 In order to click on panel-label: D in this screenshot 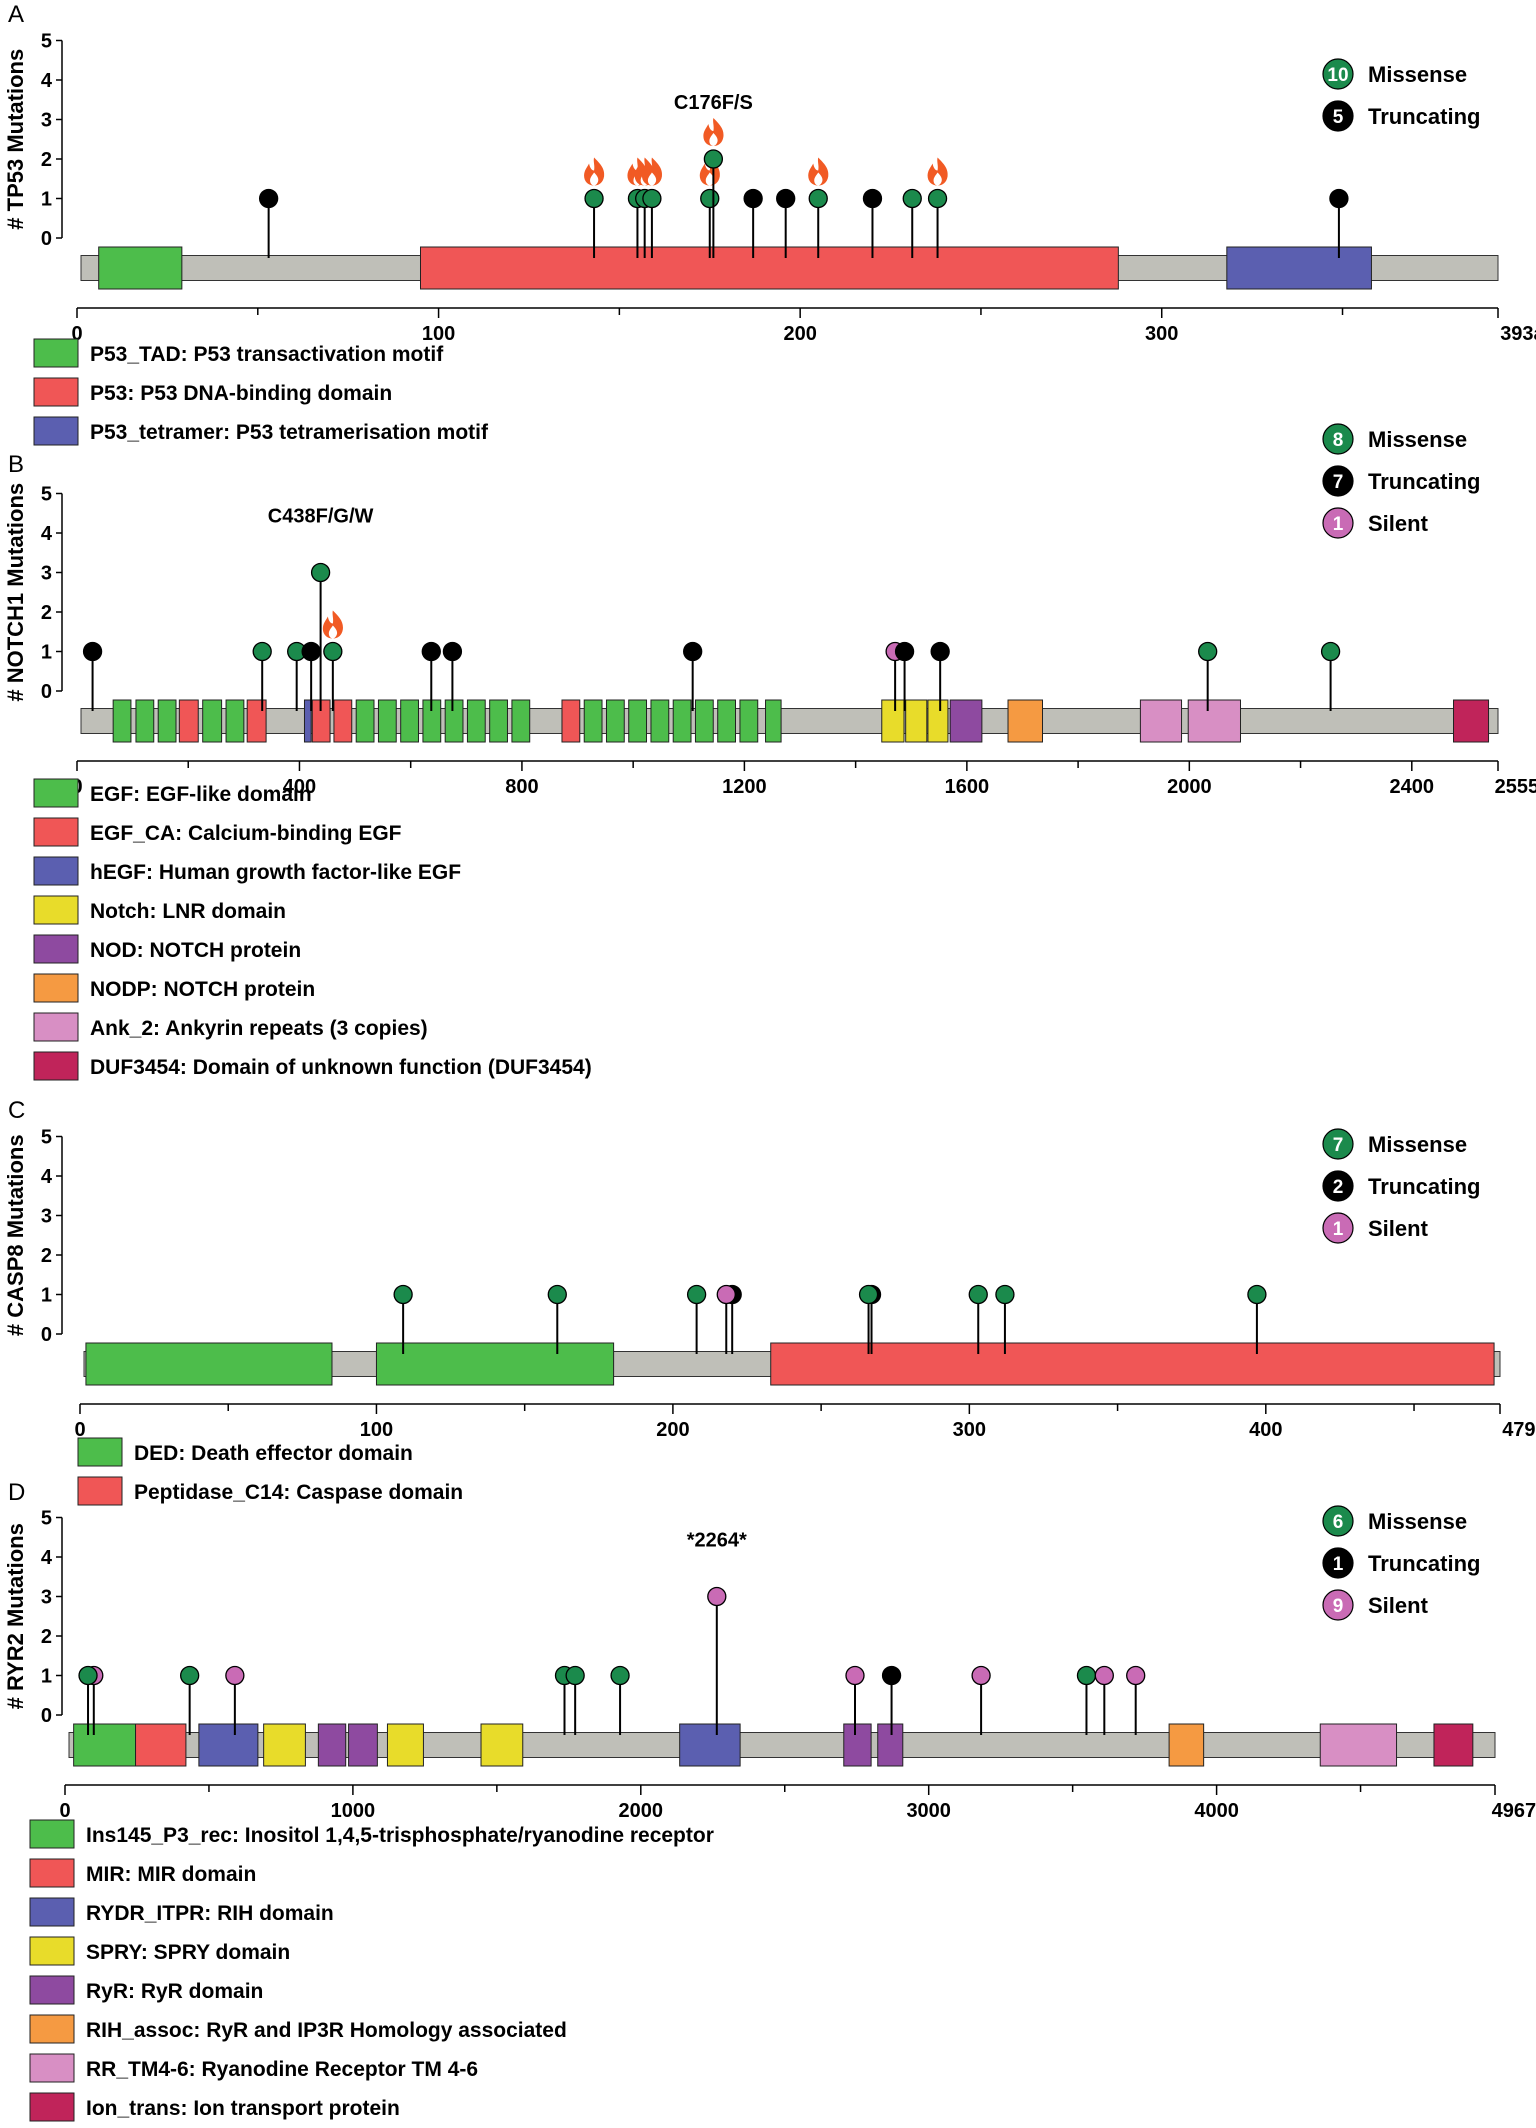, I will do `click(16, 1492)`.